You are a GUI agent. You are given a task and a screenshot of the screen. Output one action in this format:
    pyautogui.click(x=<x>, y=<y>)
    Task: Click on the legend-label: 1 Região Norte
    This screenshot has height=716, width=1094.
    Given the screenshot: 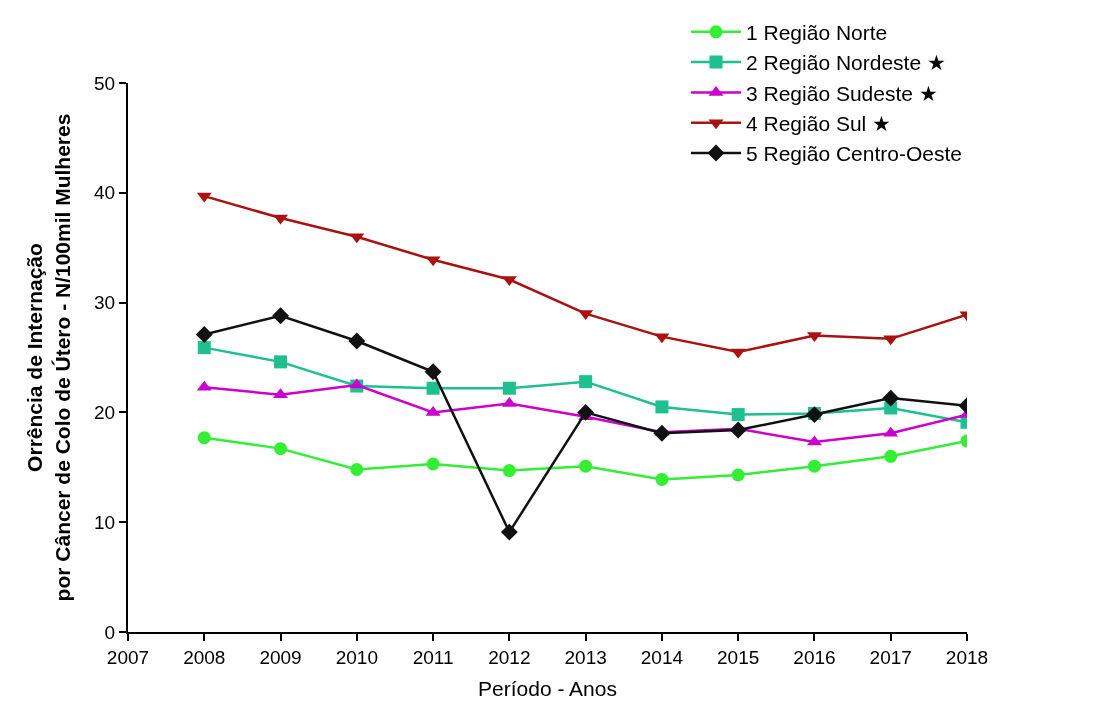 What is the action you would take?
    pyautogui.click(x=817, y=32)
    